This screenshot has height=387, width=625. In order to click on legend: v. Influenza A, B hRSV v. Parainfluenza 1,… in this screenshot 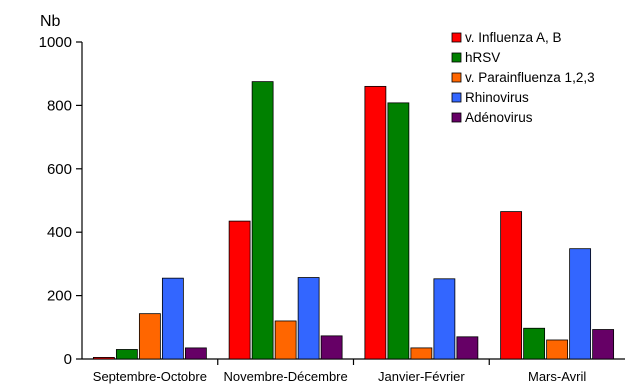, I will do `click(523, 77)`.